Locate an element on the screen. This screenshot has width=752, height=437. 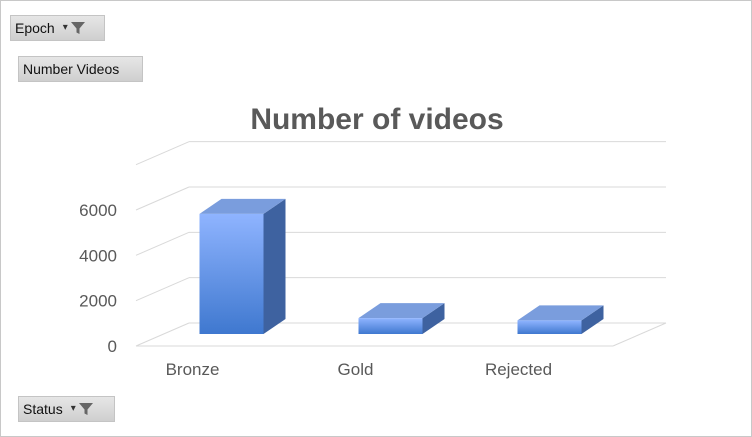
bar-gold is located at coordinates (401, 318).